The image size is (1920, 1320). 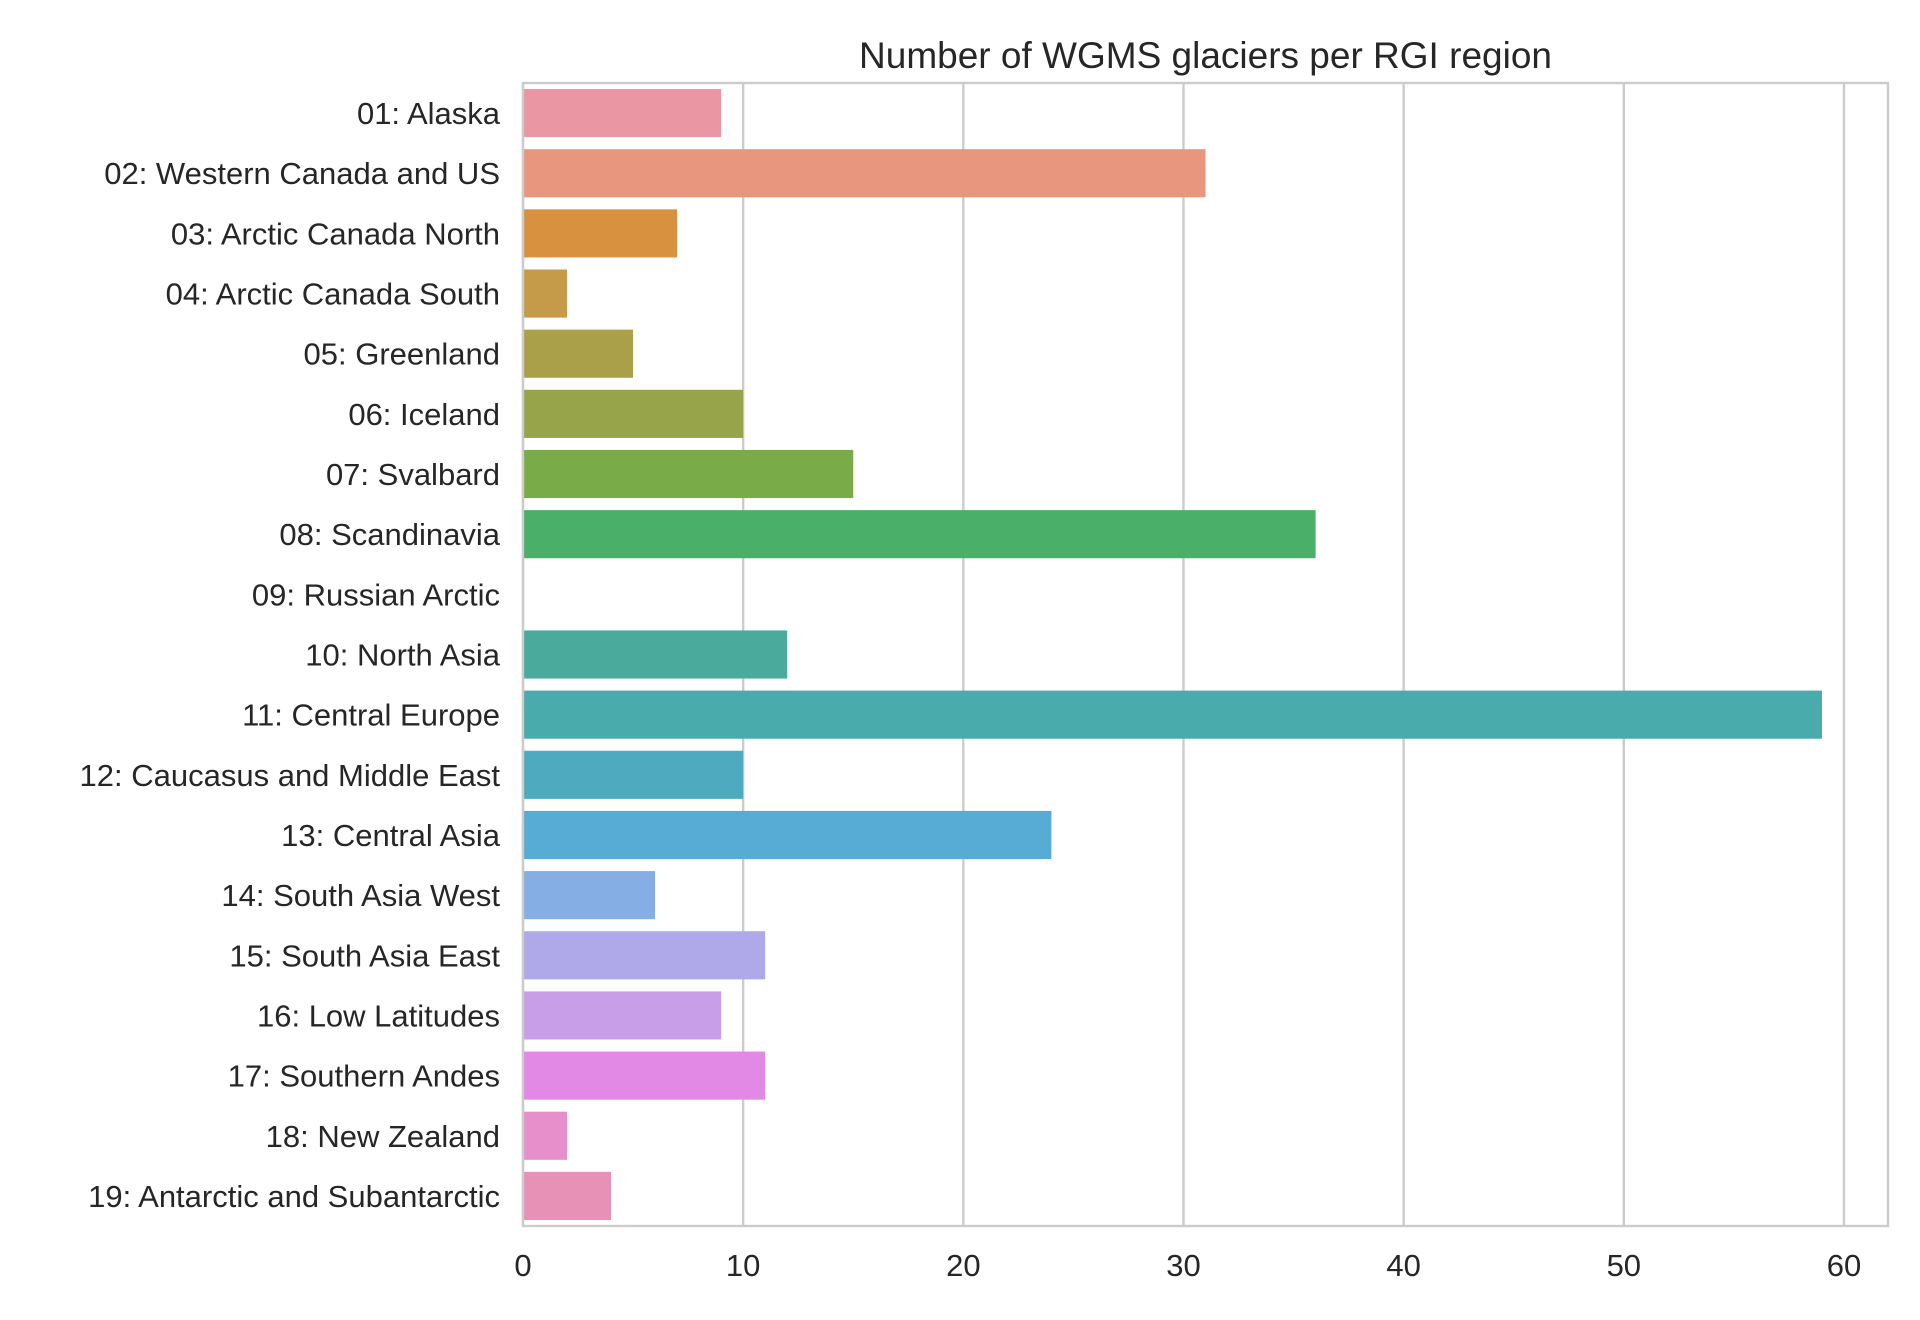 I want to click on category-label: 16: Low Latitudes, so click(x=378, y=1015).